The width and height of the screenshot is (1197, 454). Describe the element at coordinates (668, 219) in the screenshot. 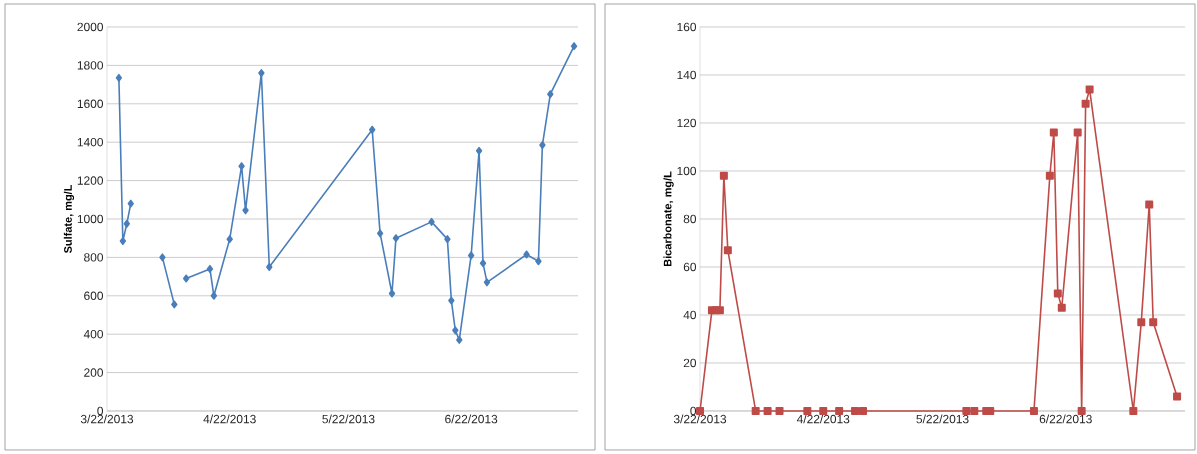

I see `y-axis-title: Bicarbonate, mg/L` at that location.